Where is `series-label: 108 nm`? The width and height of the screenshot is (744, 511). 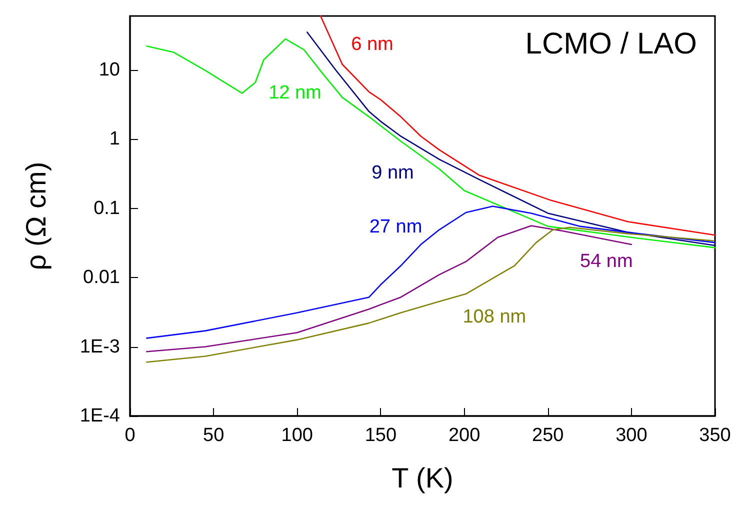 series-label: 108 nm is located at coordinates (494, 317).